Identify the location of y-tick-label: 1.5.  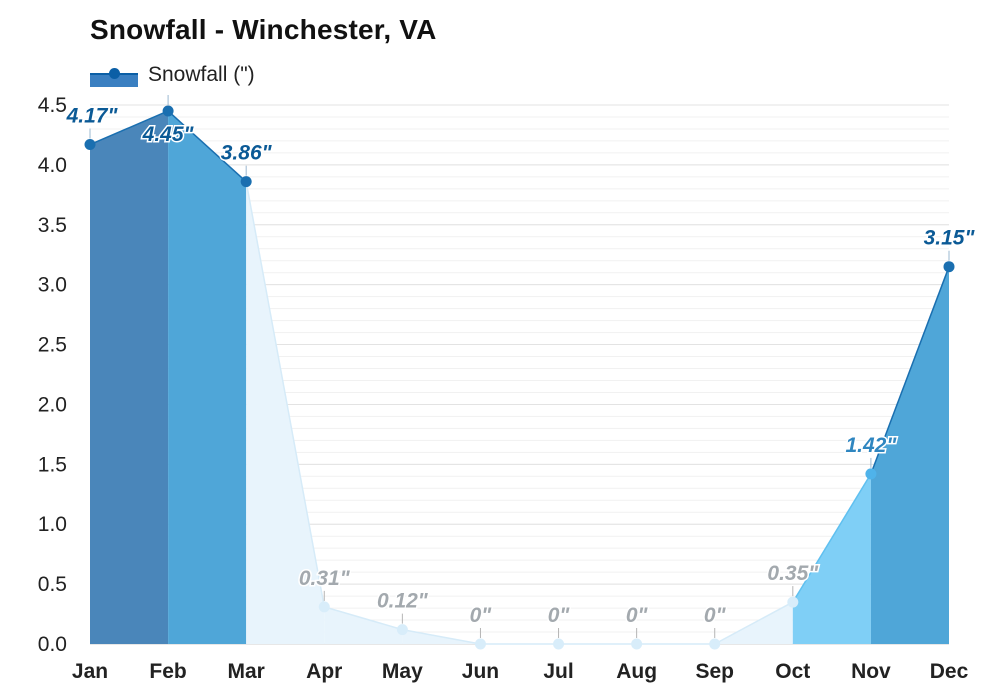
(52, 464).